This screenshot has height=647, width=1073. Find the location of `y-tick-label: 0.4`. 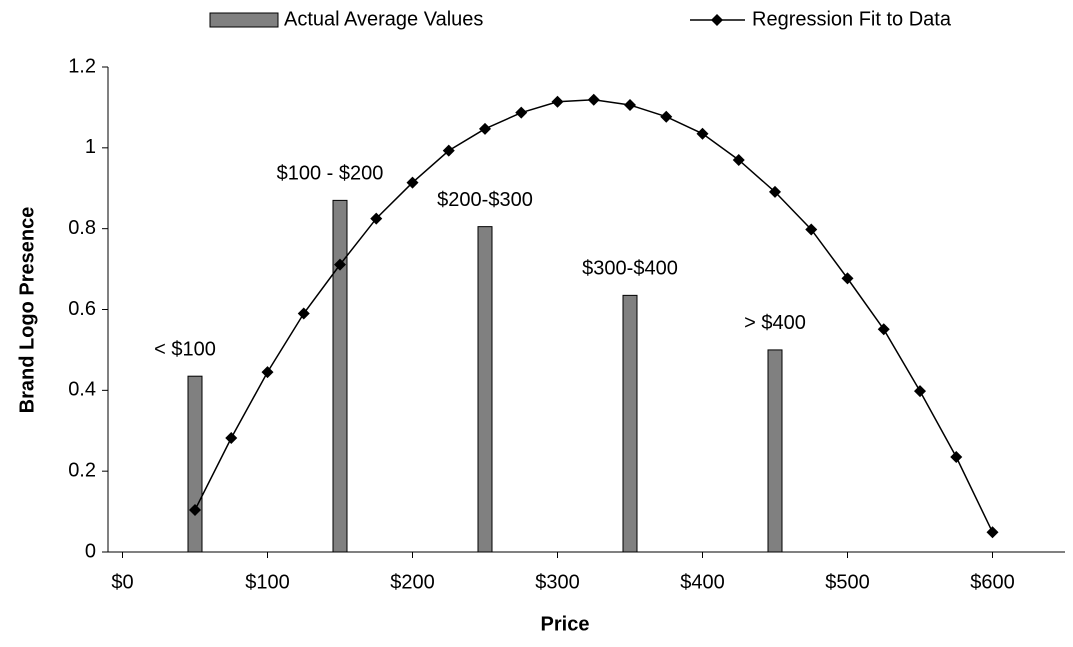

y-tick-label: 0.4 is located at coordinates (82, 390).